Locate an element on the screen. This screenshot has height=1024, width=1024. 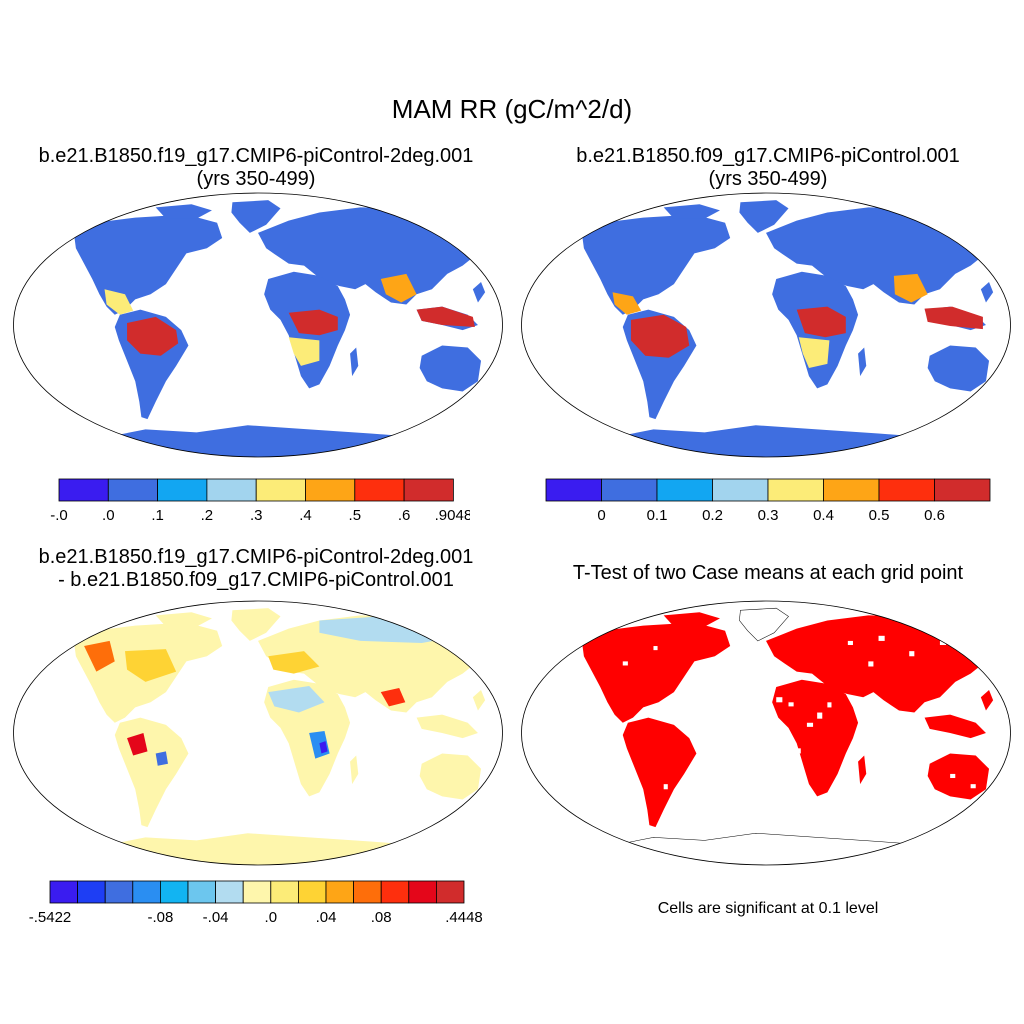
panel1-title-line2: (yrs 350-499) is located at coordinates (256, 179).